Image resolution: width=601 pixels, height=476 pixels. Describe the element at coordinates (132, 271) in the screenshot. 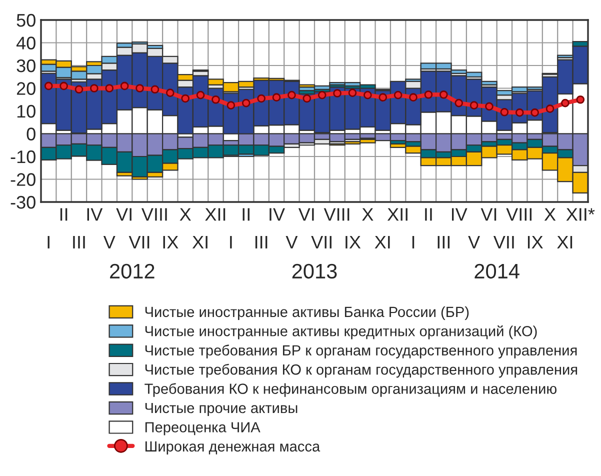

I see `text: 2012` at that location.